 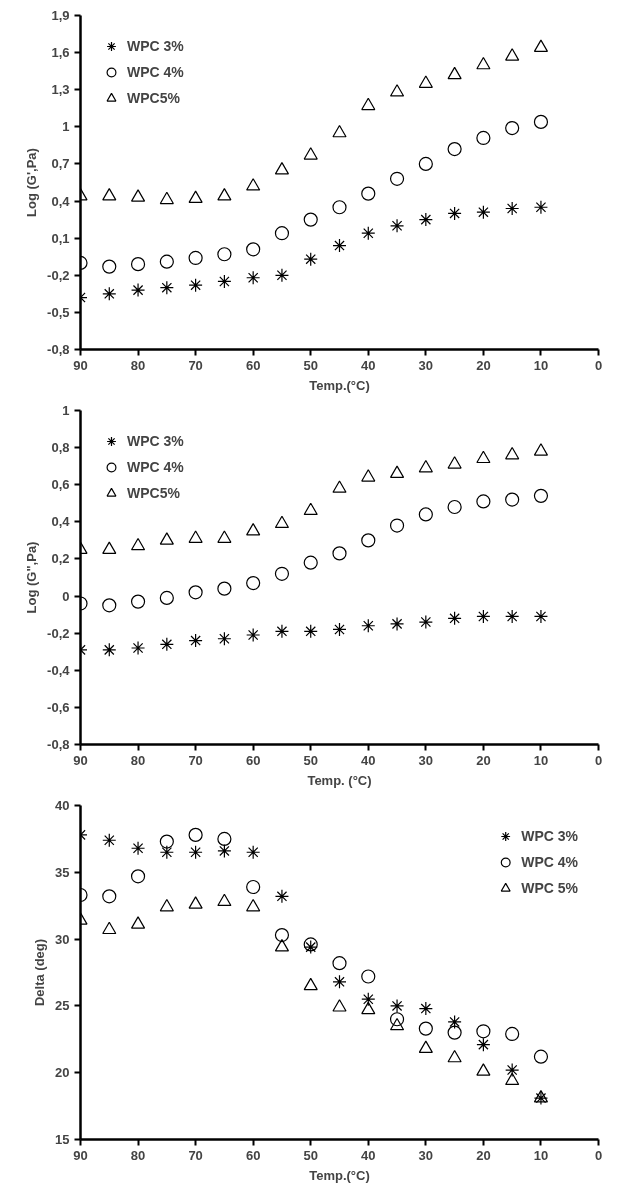 I want to click on y-tick-label: -0,4, so click(x=59, y=670).